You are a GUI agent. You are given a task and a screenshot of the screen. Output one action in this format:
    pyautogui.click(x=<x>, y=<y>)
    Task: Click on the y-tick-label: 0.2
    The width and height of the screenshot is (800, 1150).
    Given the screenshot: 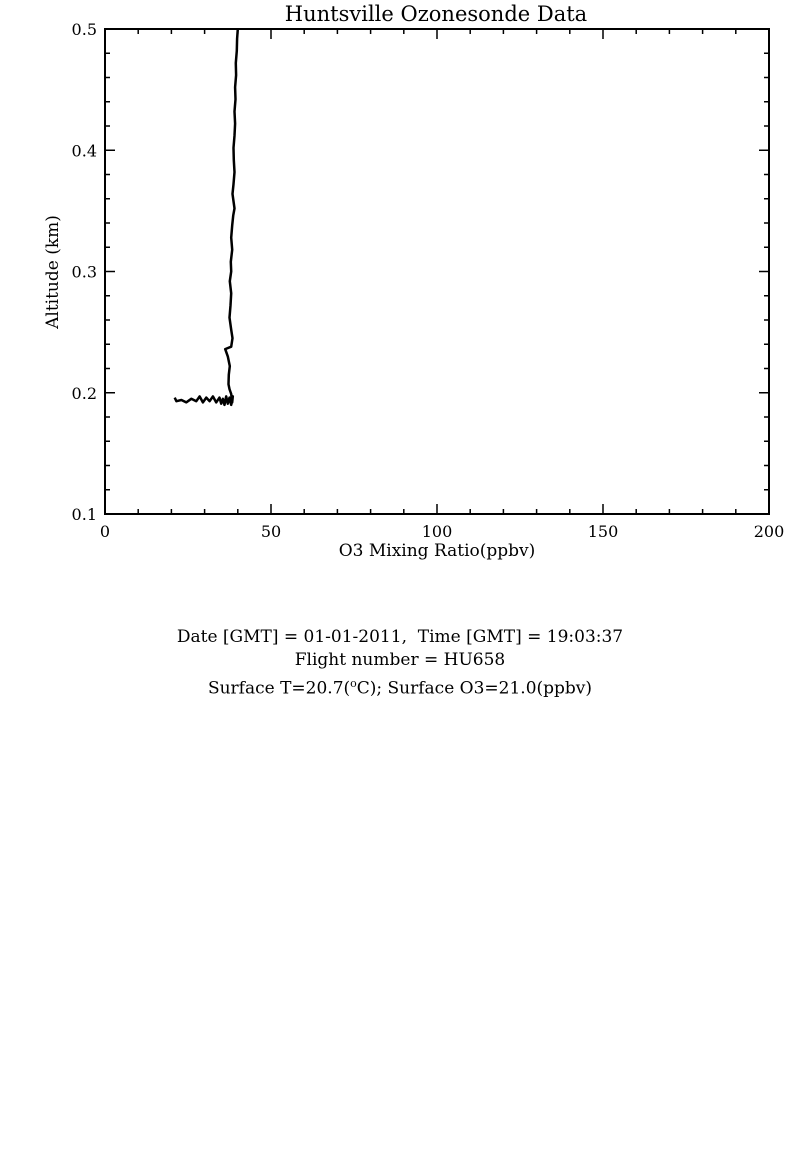 What is the action you would take?
    pyautogui.click(x=84, y=393)
    